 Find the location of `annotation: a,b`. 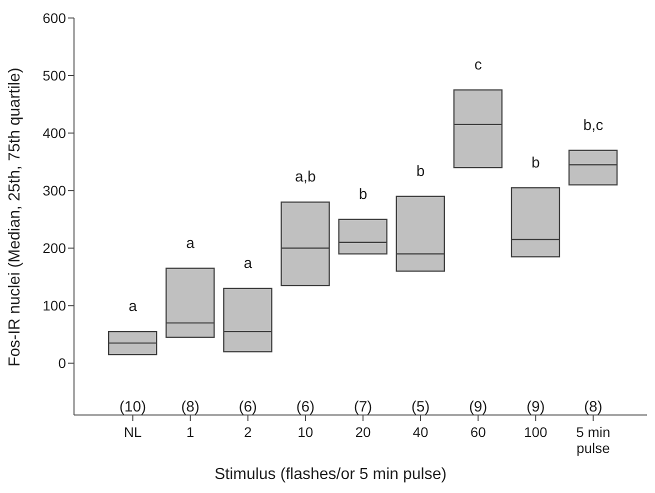

annotation: a,b is located at coordinates (305, 177).